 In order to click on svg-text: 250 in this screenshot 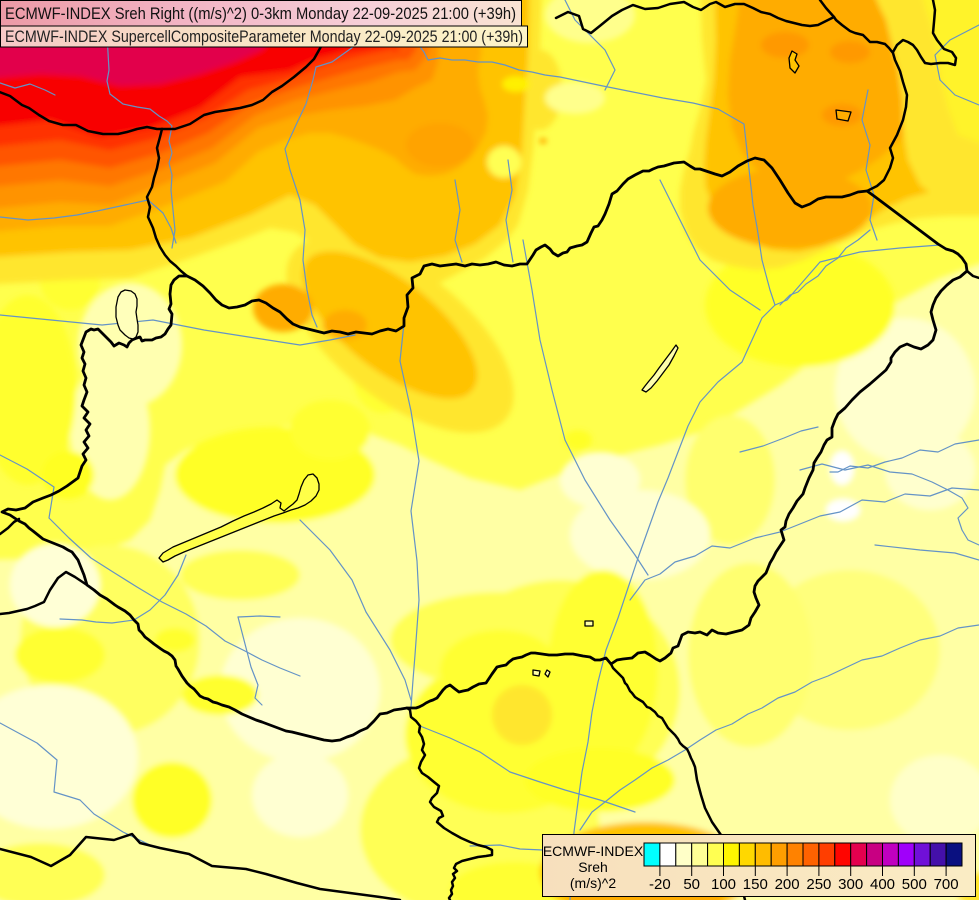, I will do `click(818, 884)`.